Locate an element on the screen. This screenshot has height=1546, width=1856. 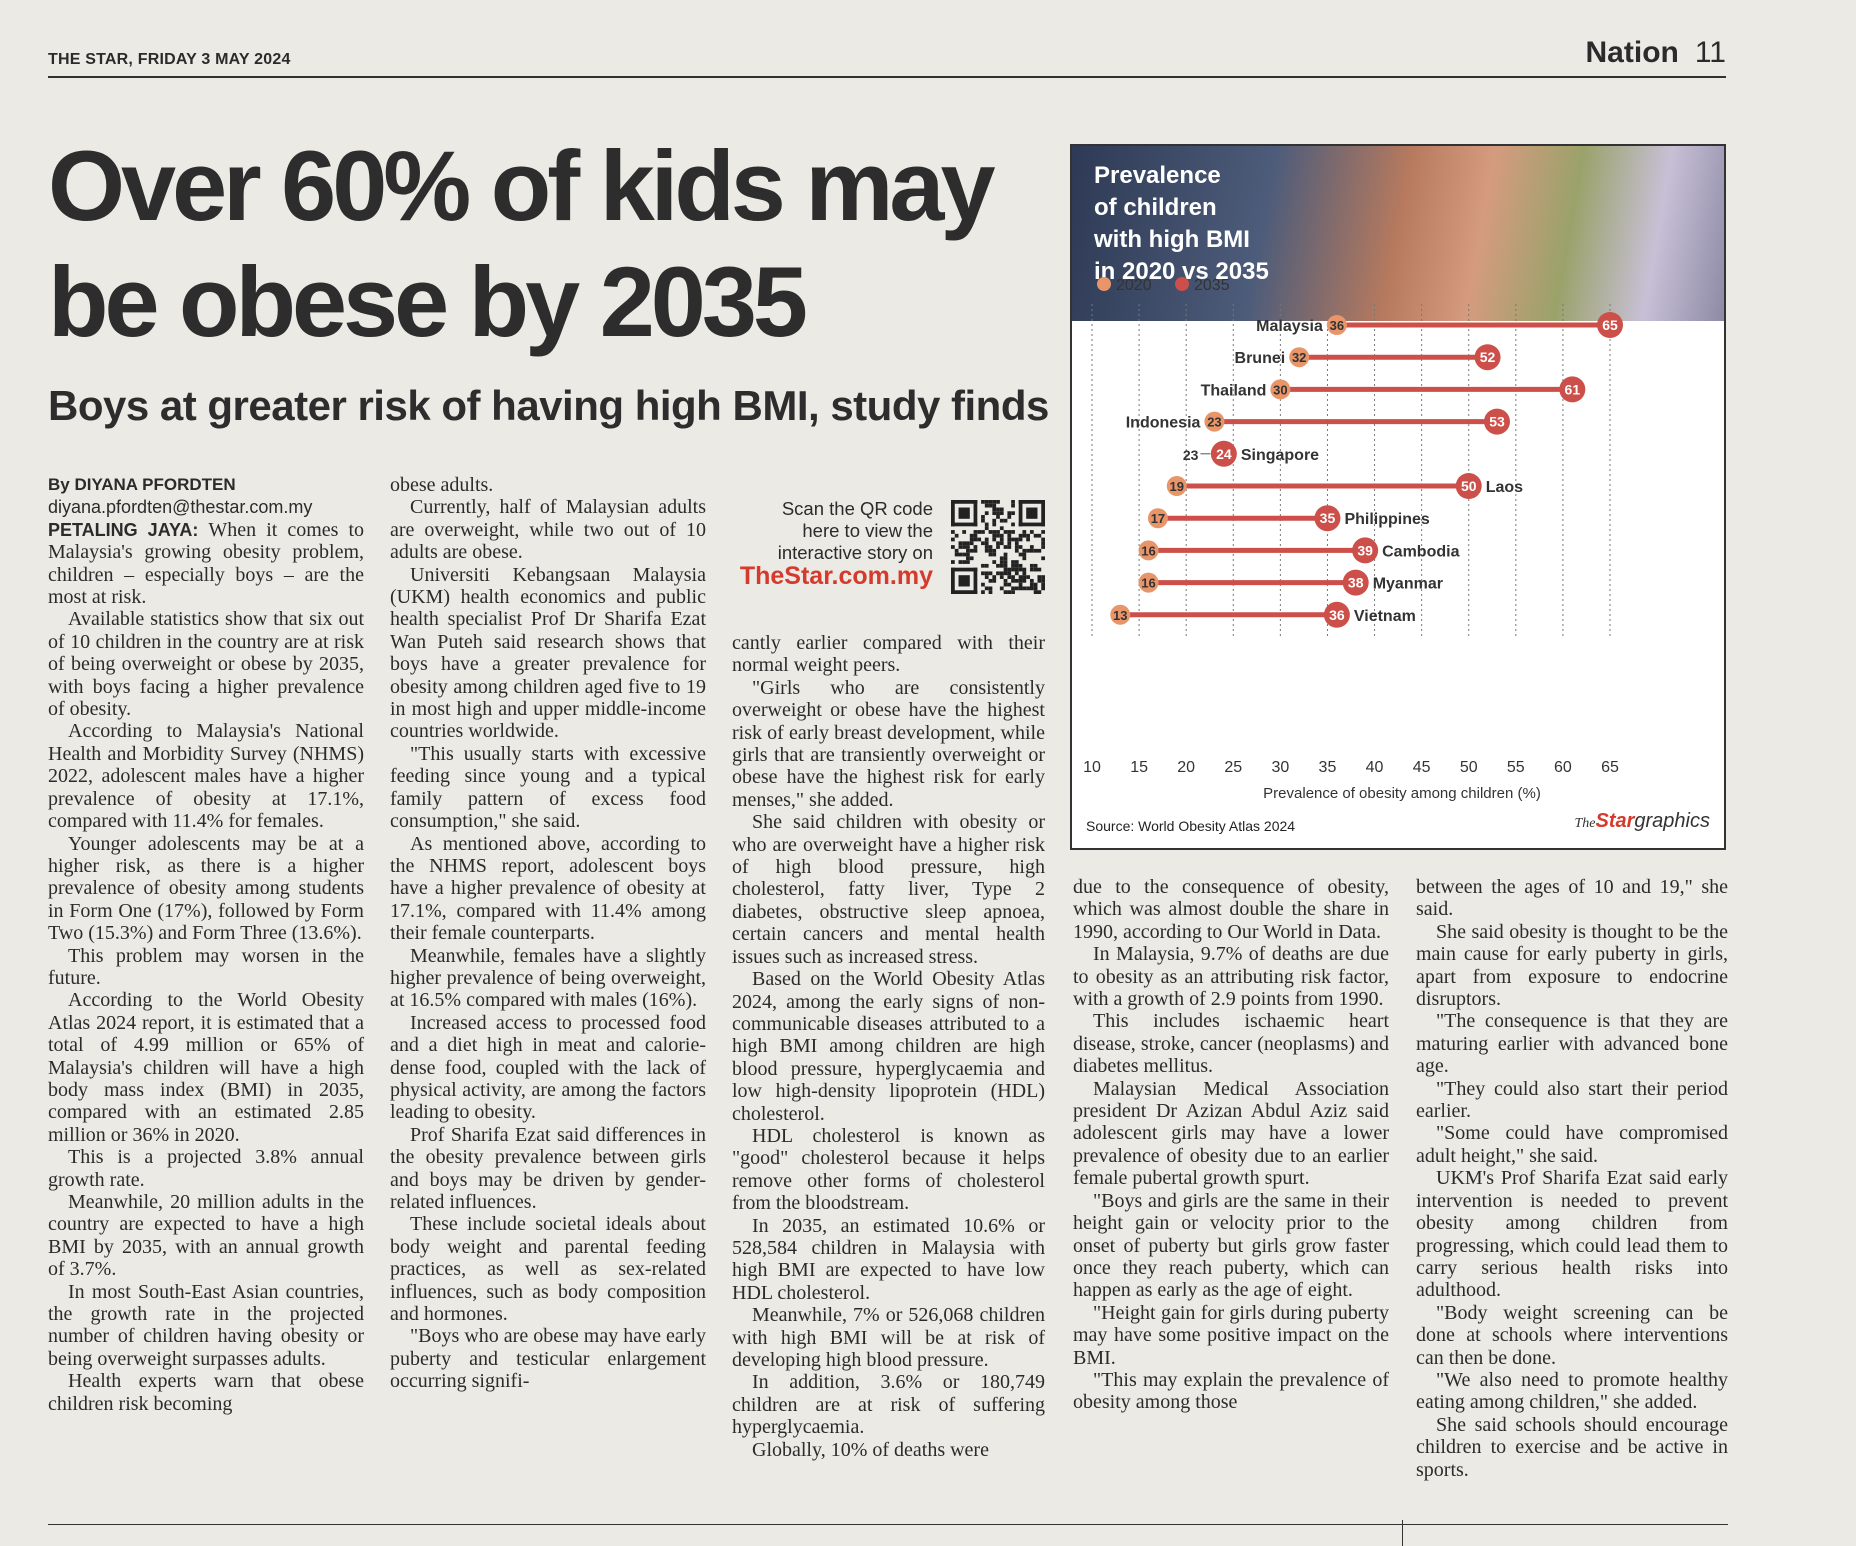
x-tick-label: 35 is located at coordinates (1328, 767).